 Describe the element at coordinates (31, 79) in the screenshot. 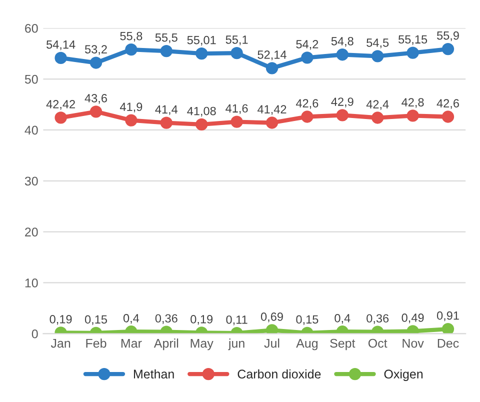

I see `y-tick-label: 50` at that location.